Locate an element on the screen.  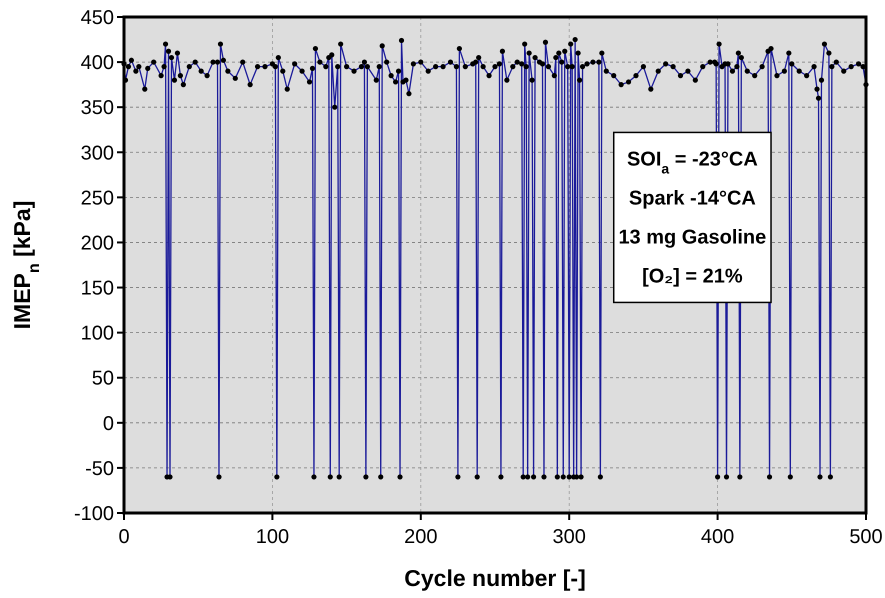
x-tick-label: 500 is located at coordinates (866, 537).